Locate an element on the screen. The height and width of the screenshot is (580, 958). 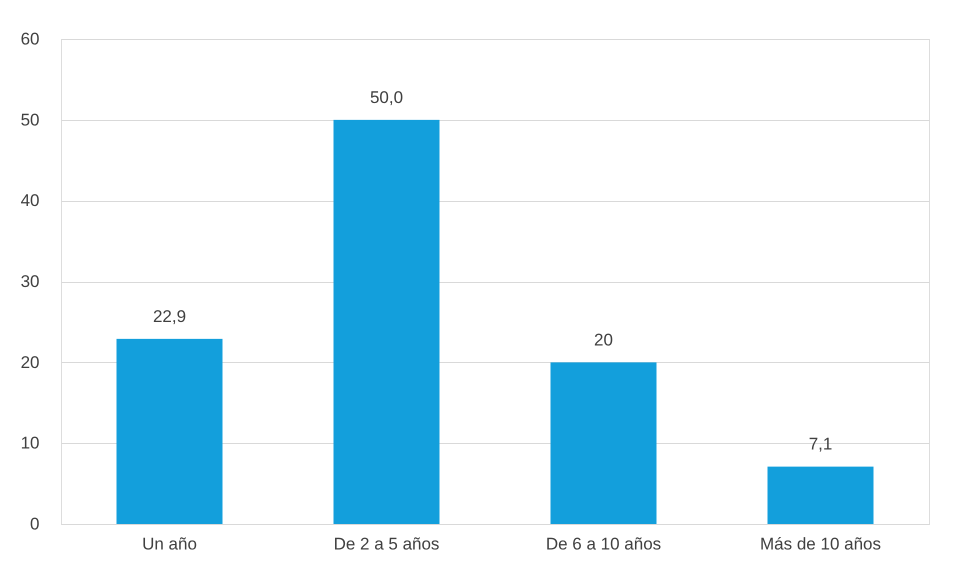
y-tick-label: 40 is located at coordinates (30, 200).